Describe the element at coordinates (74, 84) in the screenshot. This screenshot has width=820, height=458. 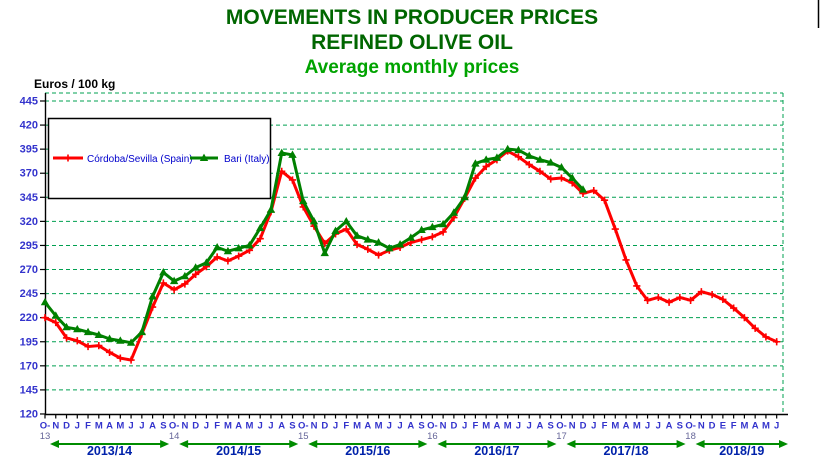
I see `y-axis-unit-label: Euros / 100 kg` at that location.